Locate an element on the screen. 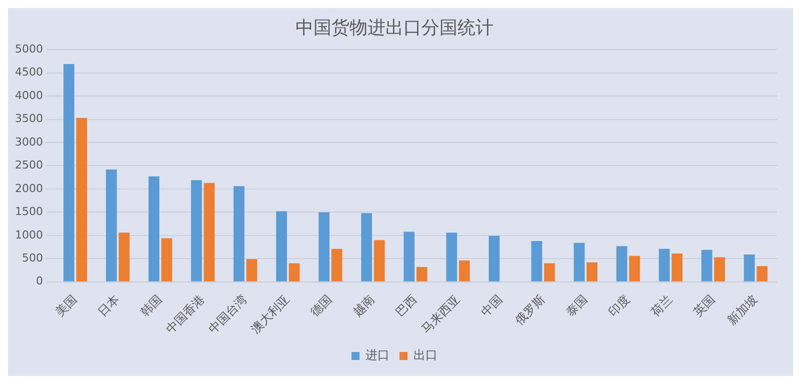  legend-label: 出口 is located at coordinates (426, 355).